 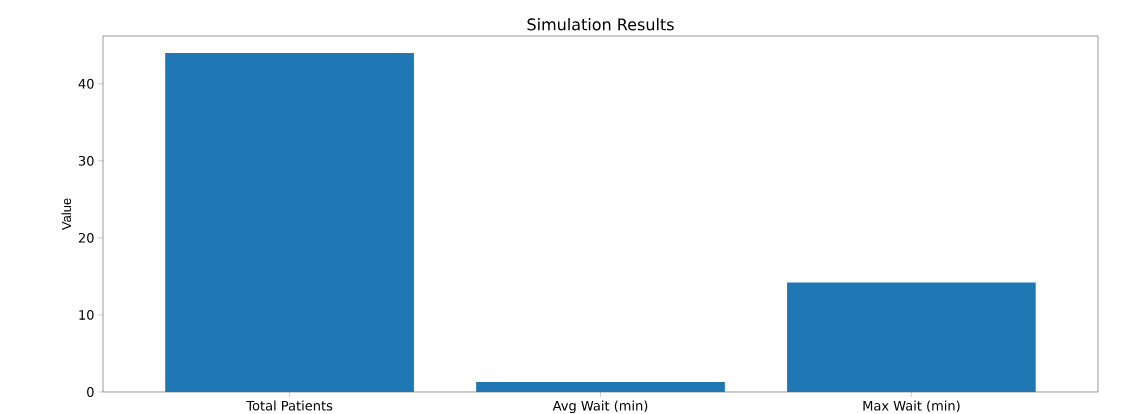 What do you see at coordinates (86, 83) in the screenshot?
I see `y-tick-label: 40` at bounding box center [86, 83].